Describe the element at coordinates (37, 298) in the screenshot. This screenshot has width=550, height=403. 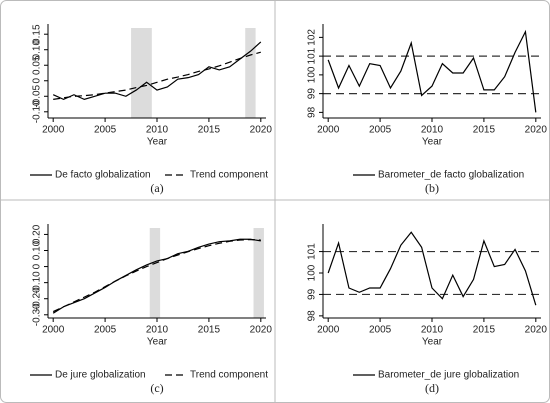
I see `y-tick-label: -0.20` at that location.